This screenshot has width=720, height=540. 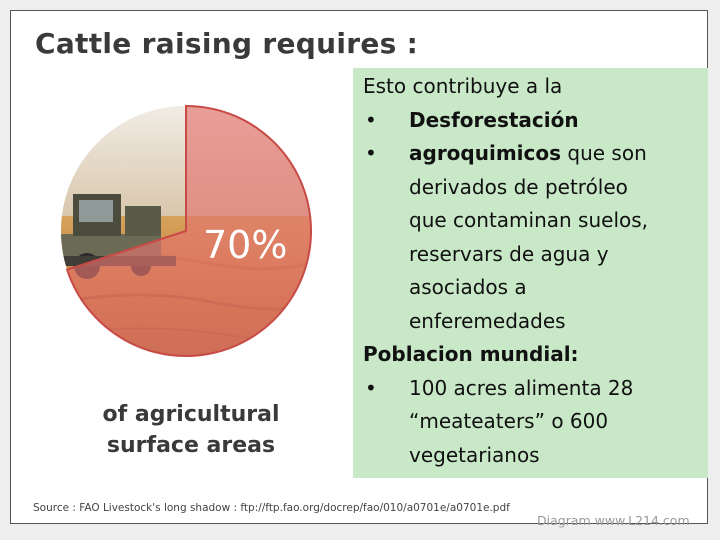 What do you see at coordinates (518, 186) in the screenshot?
I see `note-line: derivados de petróleo` at bounding box center [518, 186].